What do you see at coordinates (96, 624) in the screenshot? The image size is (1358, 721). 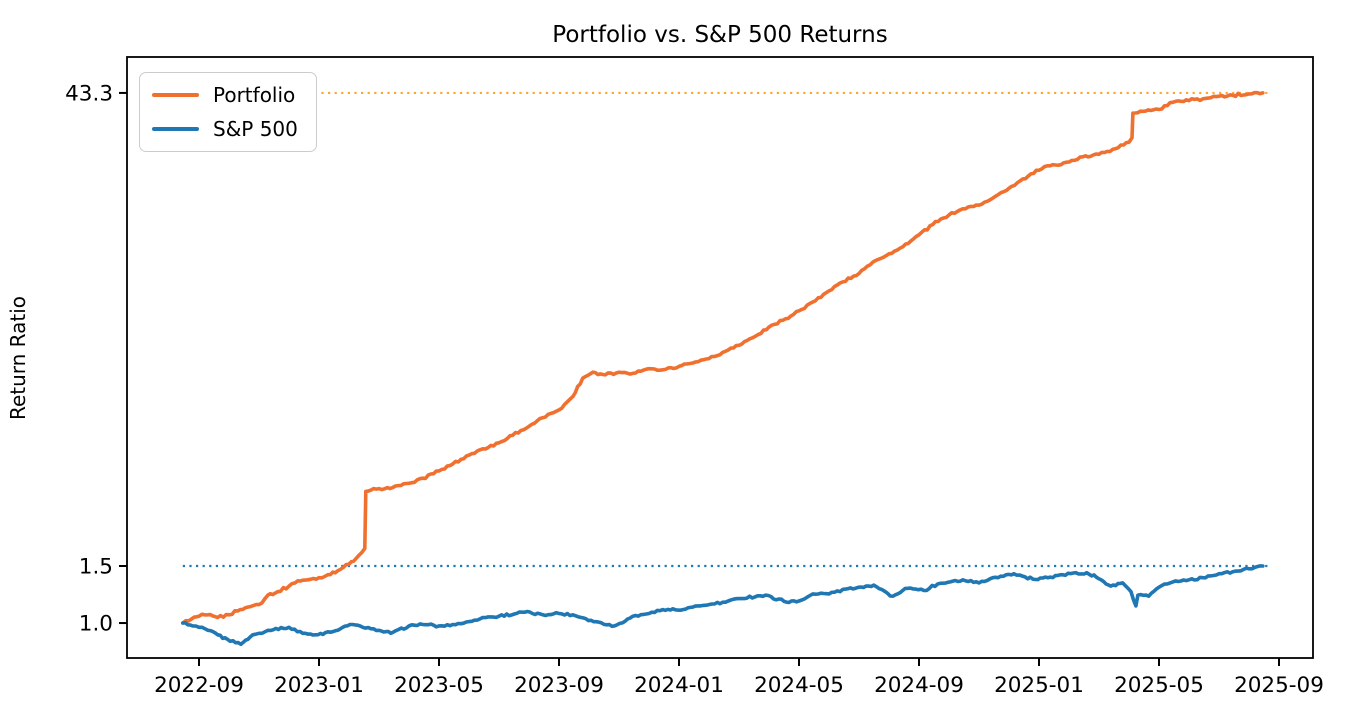 I see `y-tick-label: 1.0` at bounding box center [96, 624].